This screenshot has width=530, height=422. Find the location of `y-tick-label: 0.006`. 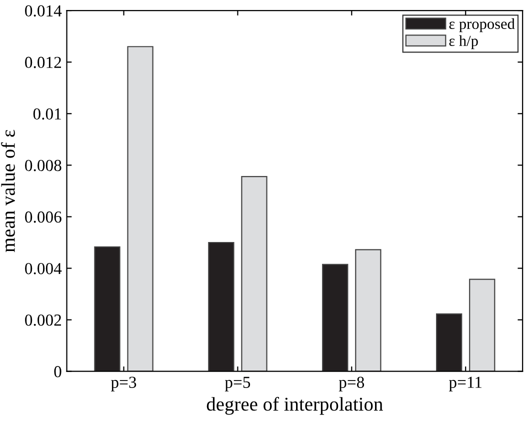

y-tick-label: 0.006 is located at coordinates (43, 217).